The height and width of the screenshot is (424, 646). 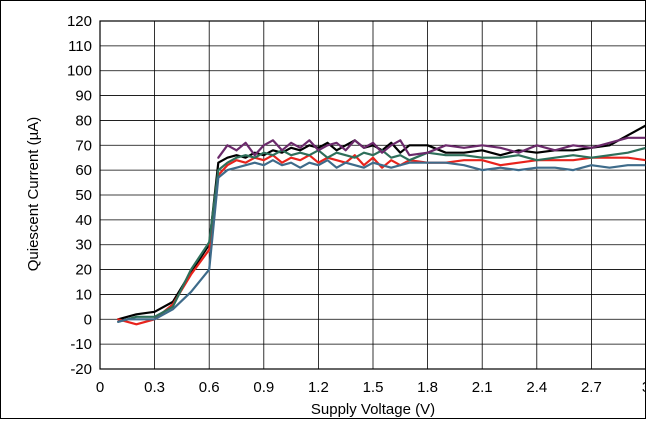 I want to click on x-tick-label: 1.8, so click(x=427, y=387).